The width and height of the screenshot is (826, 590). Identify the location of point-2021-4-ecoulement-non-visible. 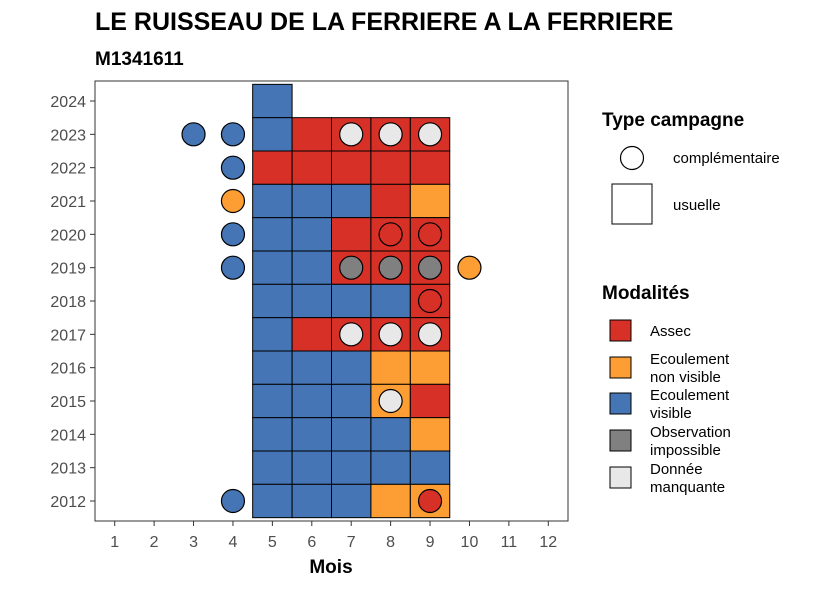
(233, 201).